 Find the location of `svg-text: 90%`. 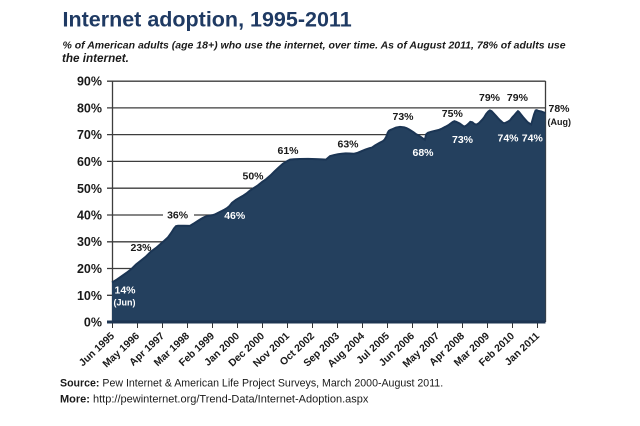

svg-text: 90% is located at coordinates (89, 82).